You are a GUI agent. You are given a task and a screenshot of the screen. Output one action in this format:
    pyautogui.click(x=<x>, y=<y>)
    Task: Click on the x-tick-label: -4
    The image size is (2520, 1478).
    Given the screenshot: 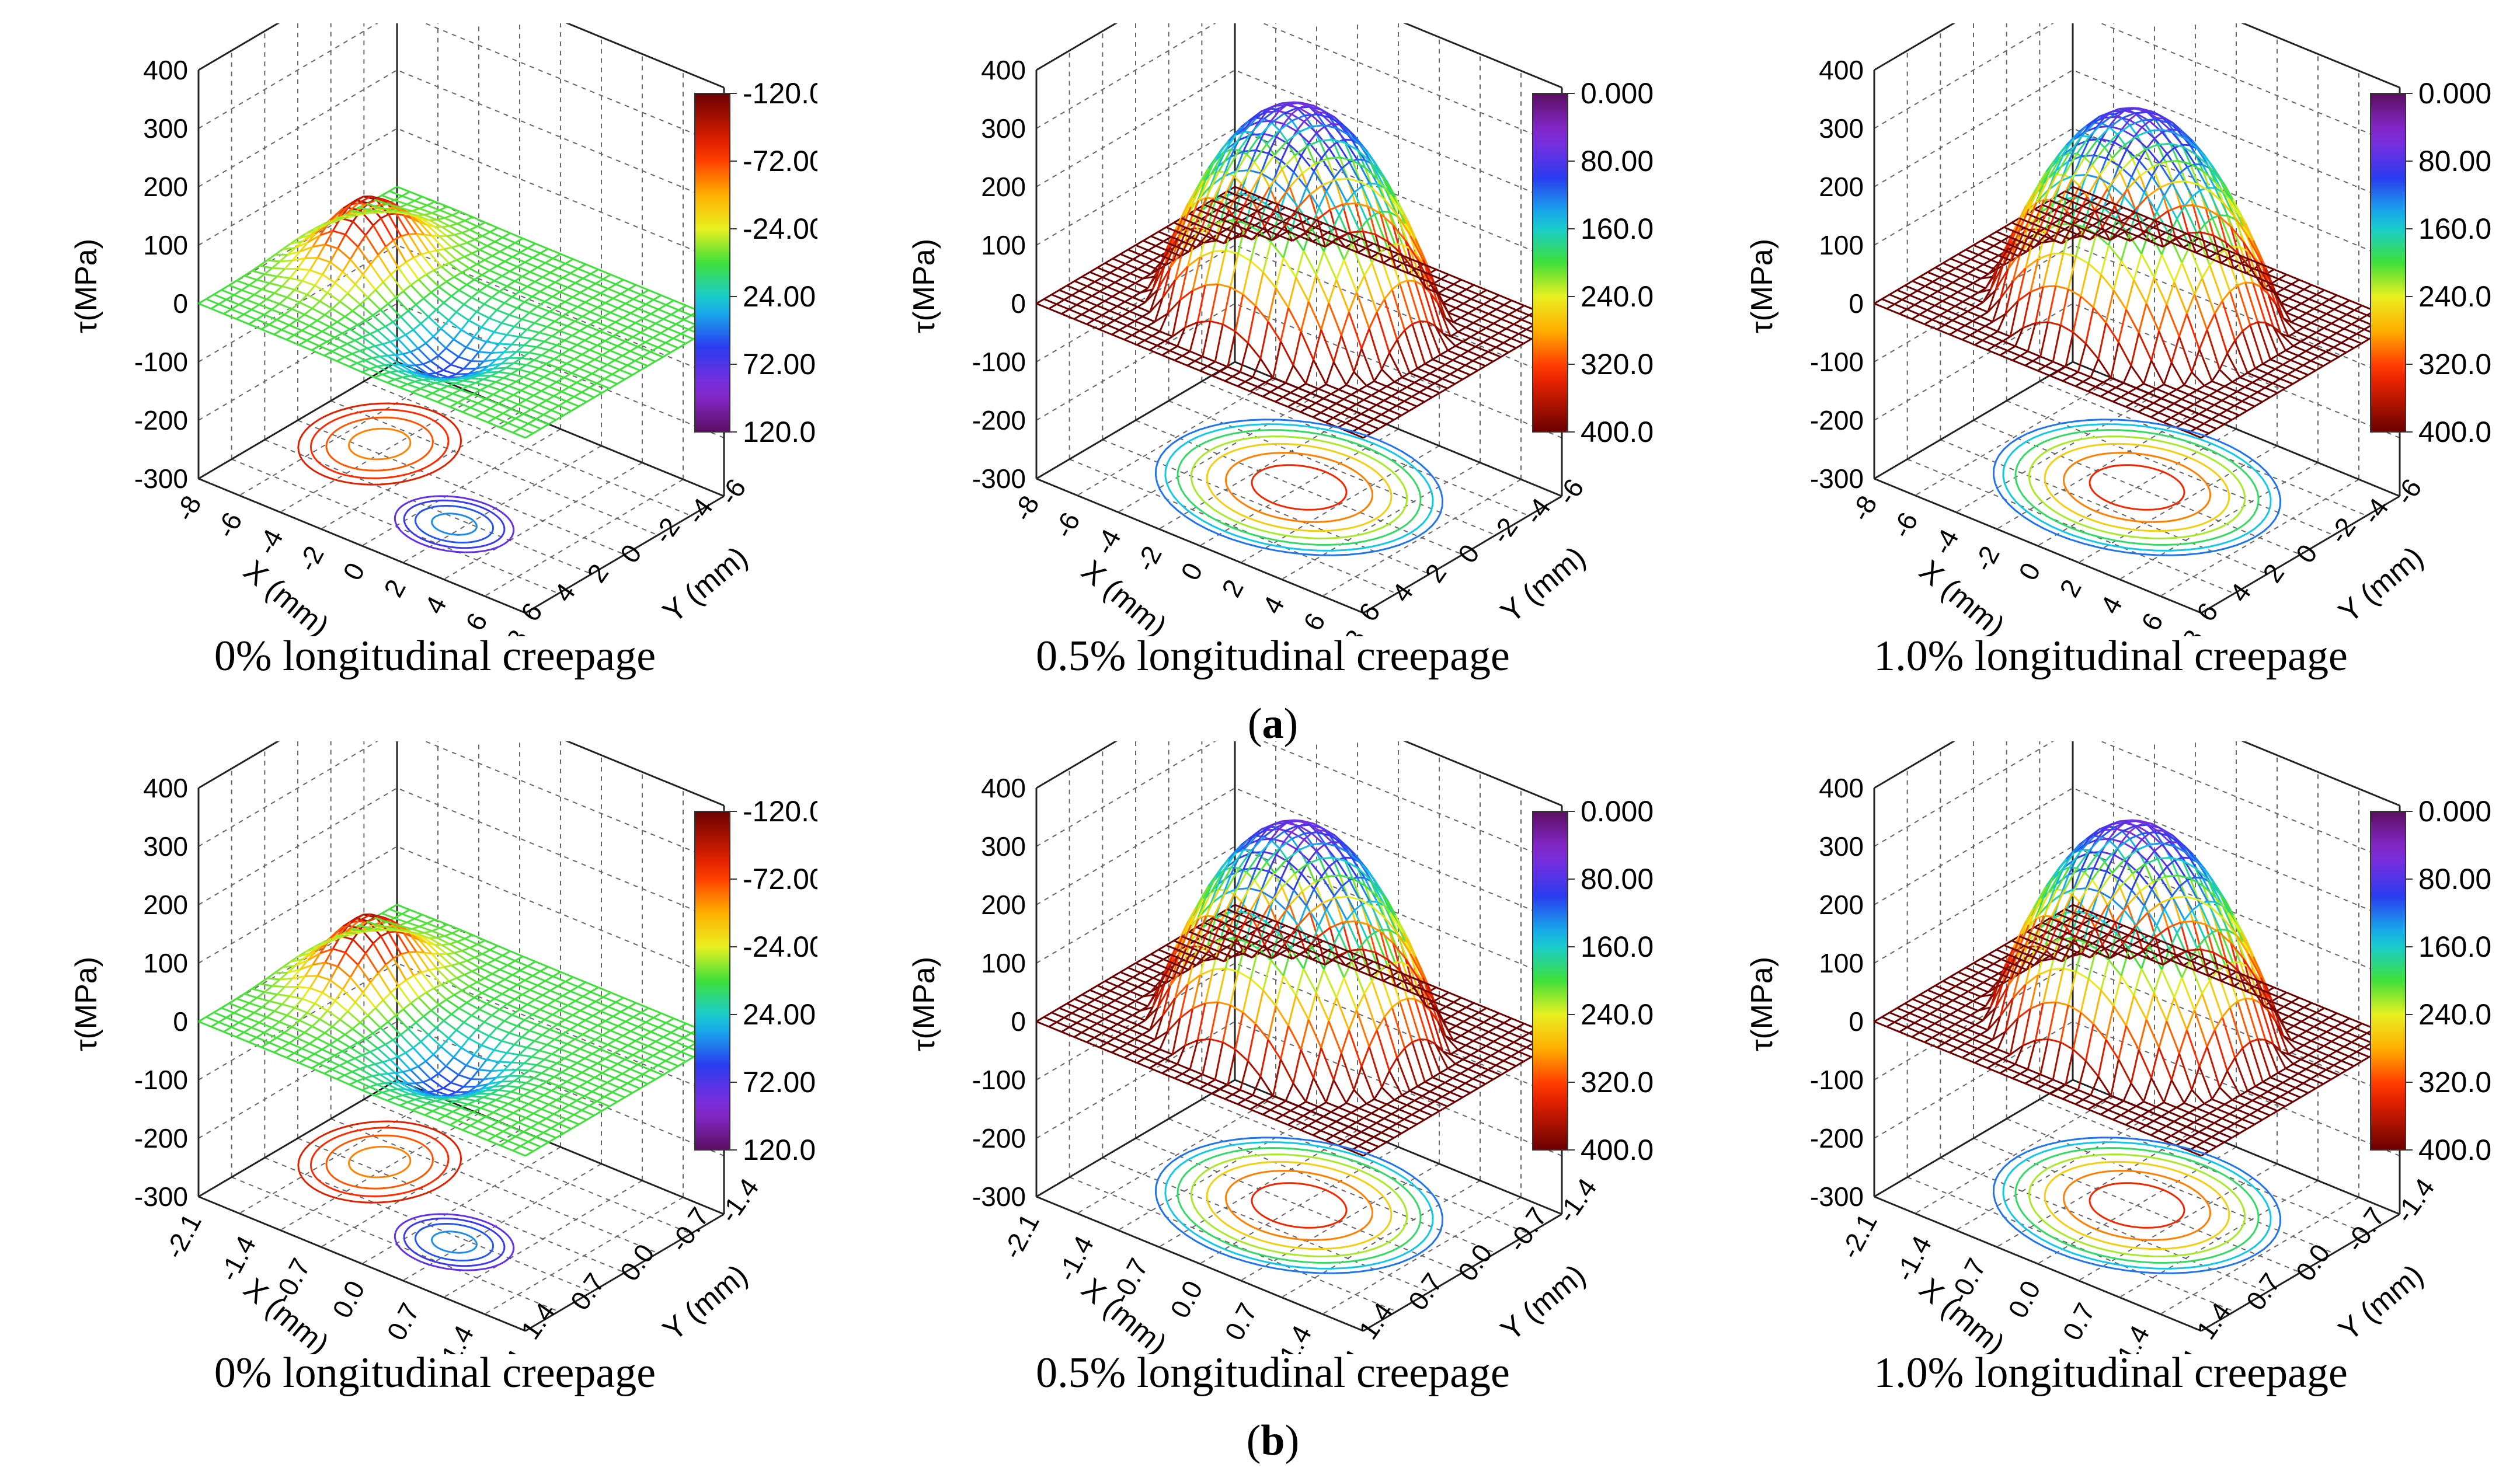 What is the action you would take?
    pyautogui.click(x=1108, y=542)
    